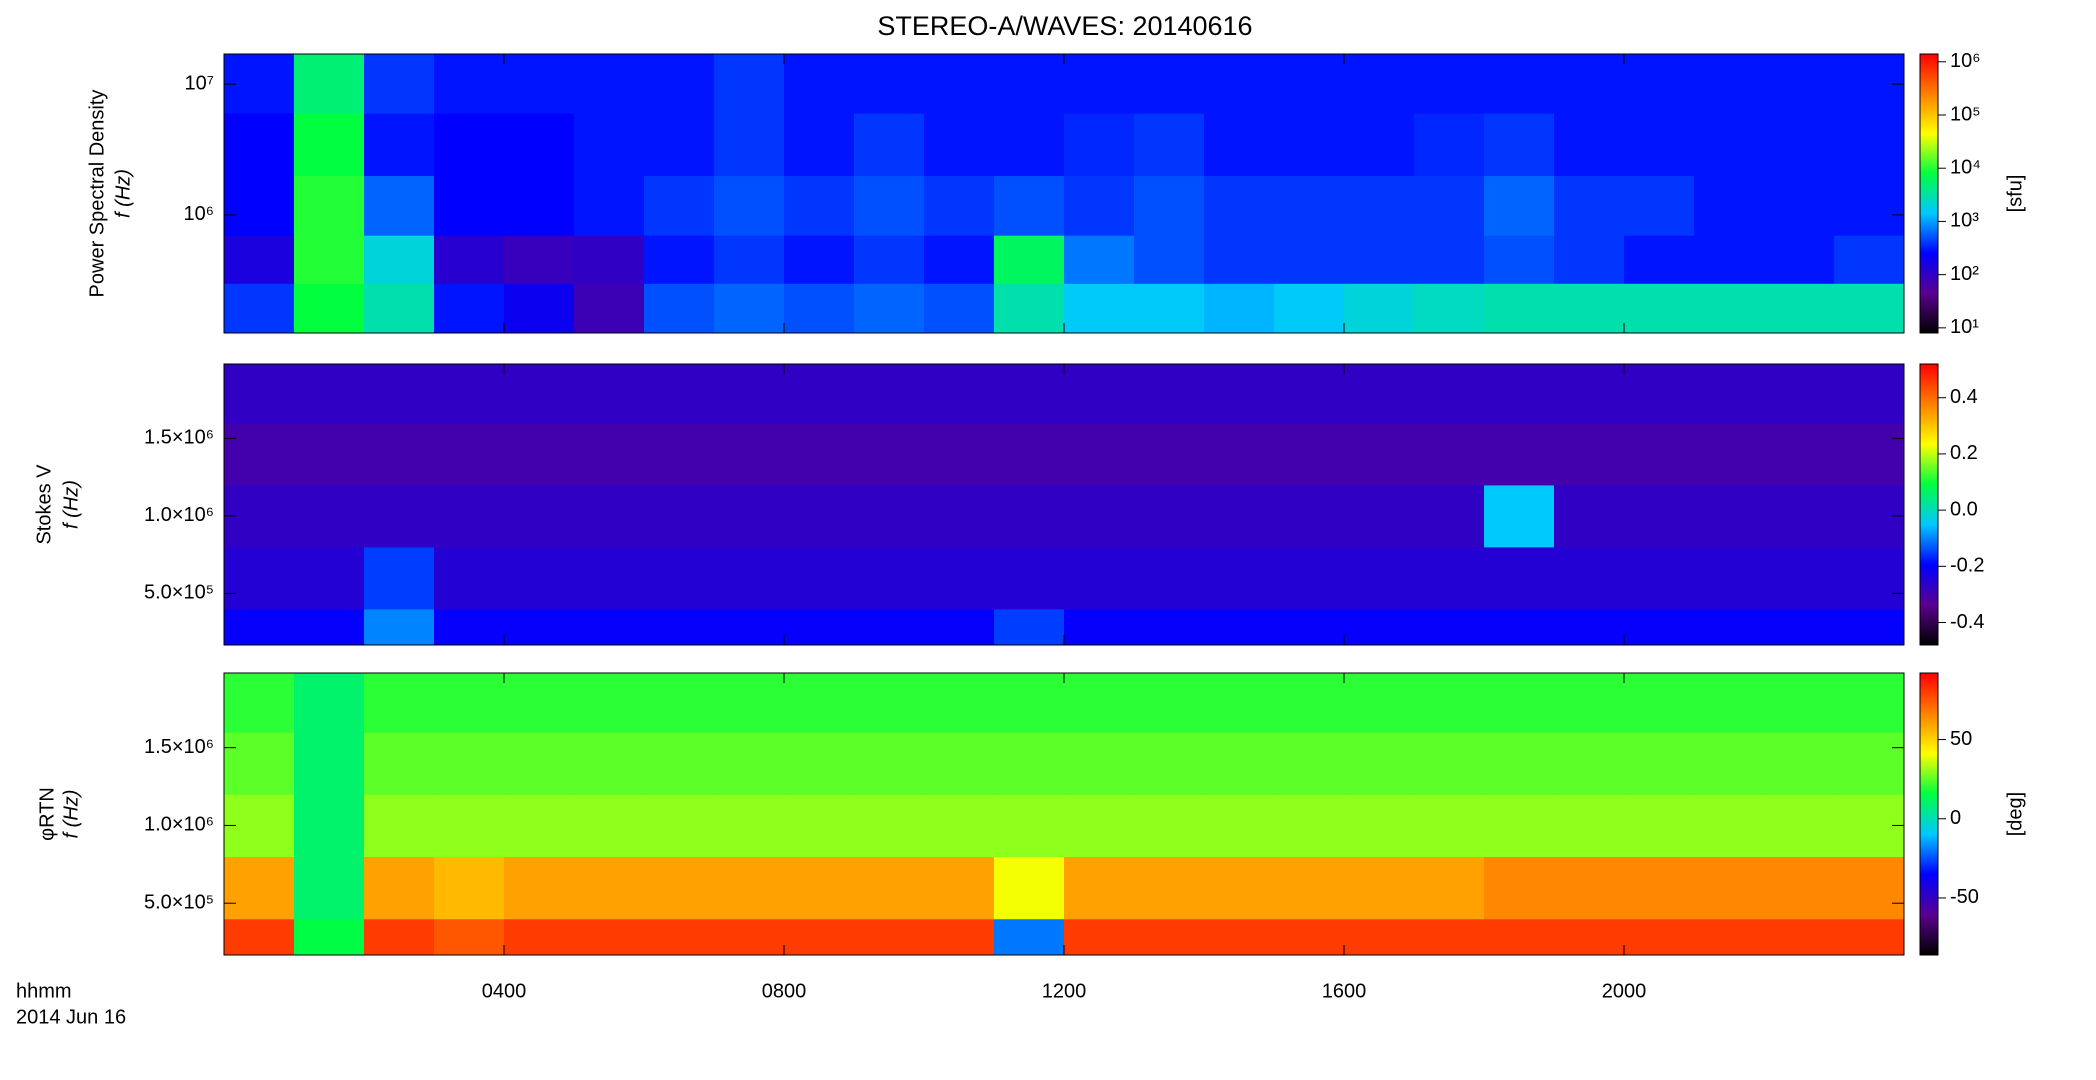  Describe the element at coordinates (2015, 194) in the screenshot. I see `colorbar-label: [sfu]` at that location.